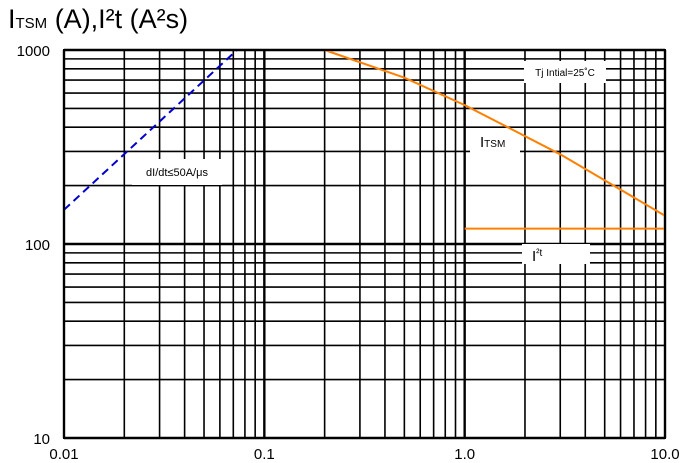 This screenshot has width=684, height=463. Describe the element at coordinates (12, 19) in the screenshot. I see `y-axis-title-main: I` at that location.